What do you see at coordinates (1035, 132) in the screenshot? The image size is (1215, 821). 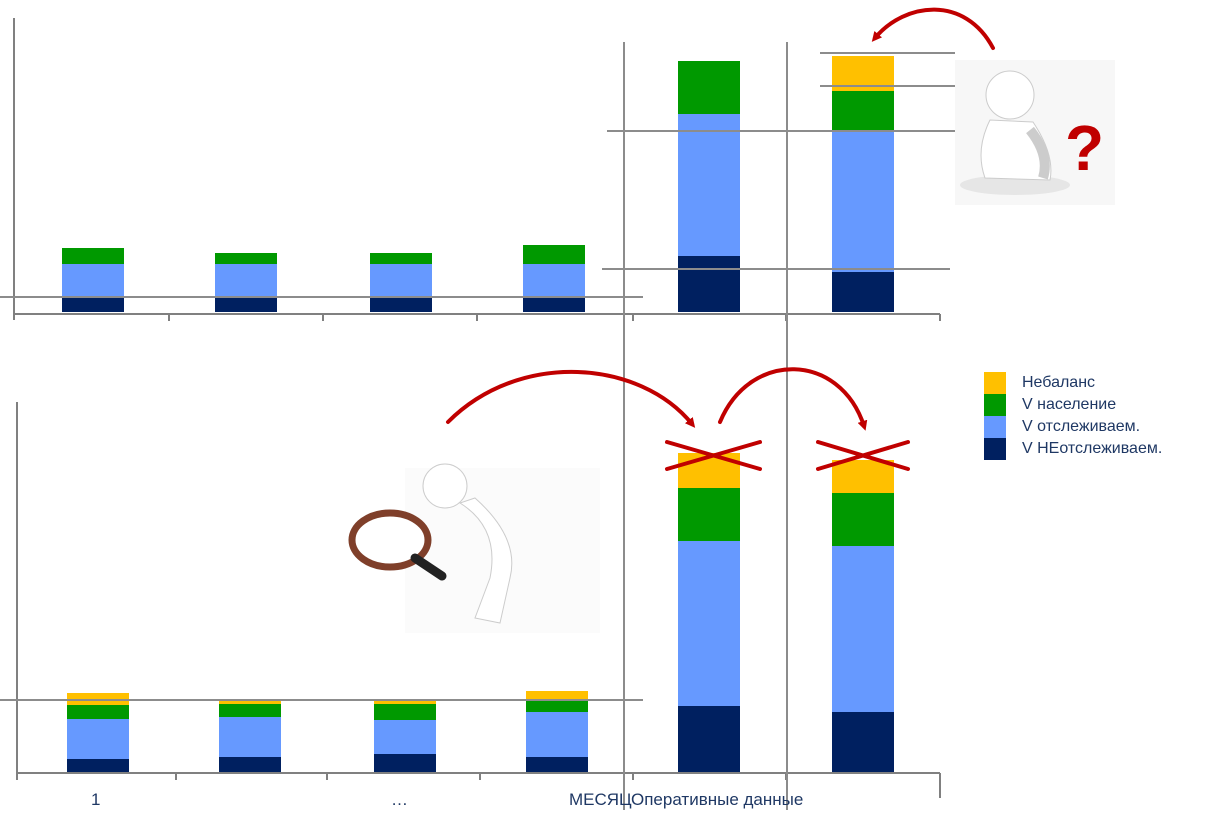 I see `thinking-figure-image: ?` at bounding box center [1035, 132].